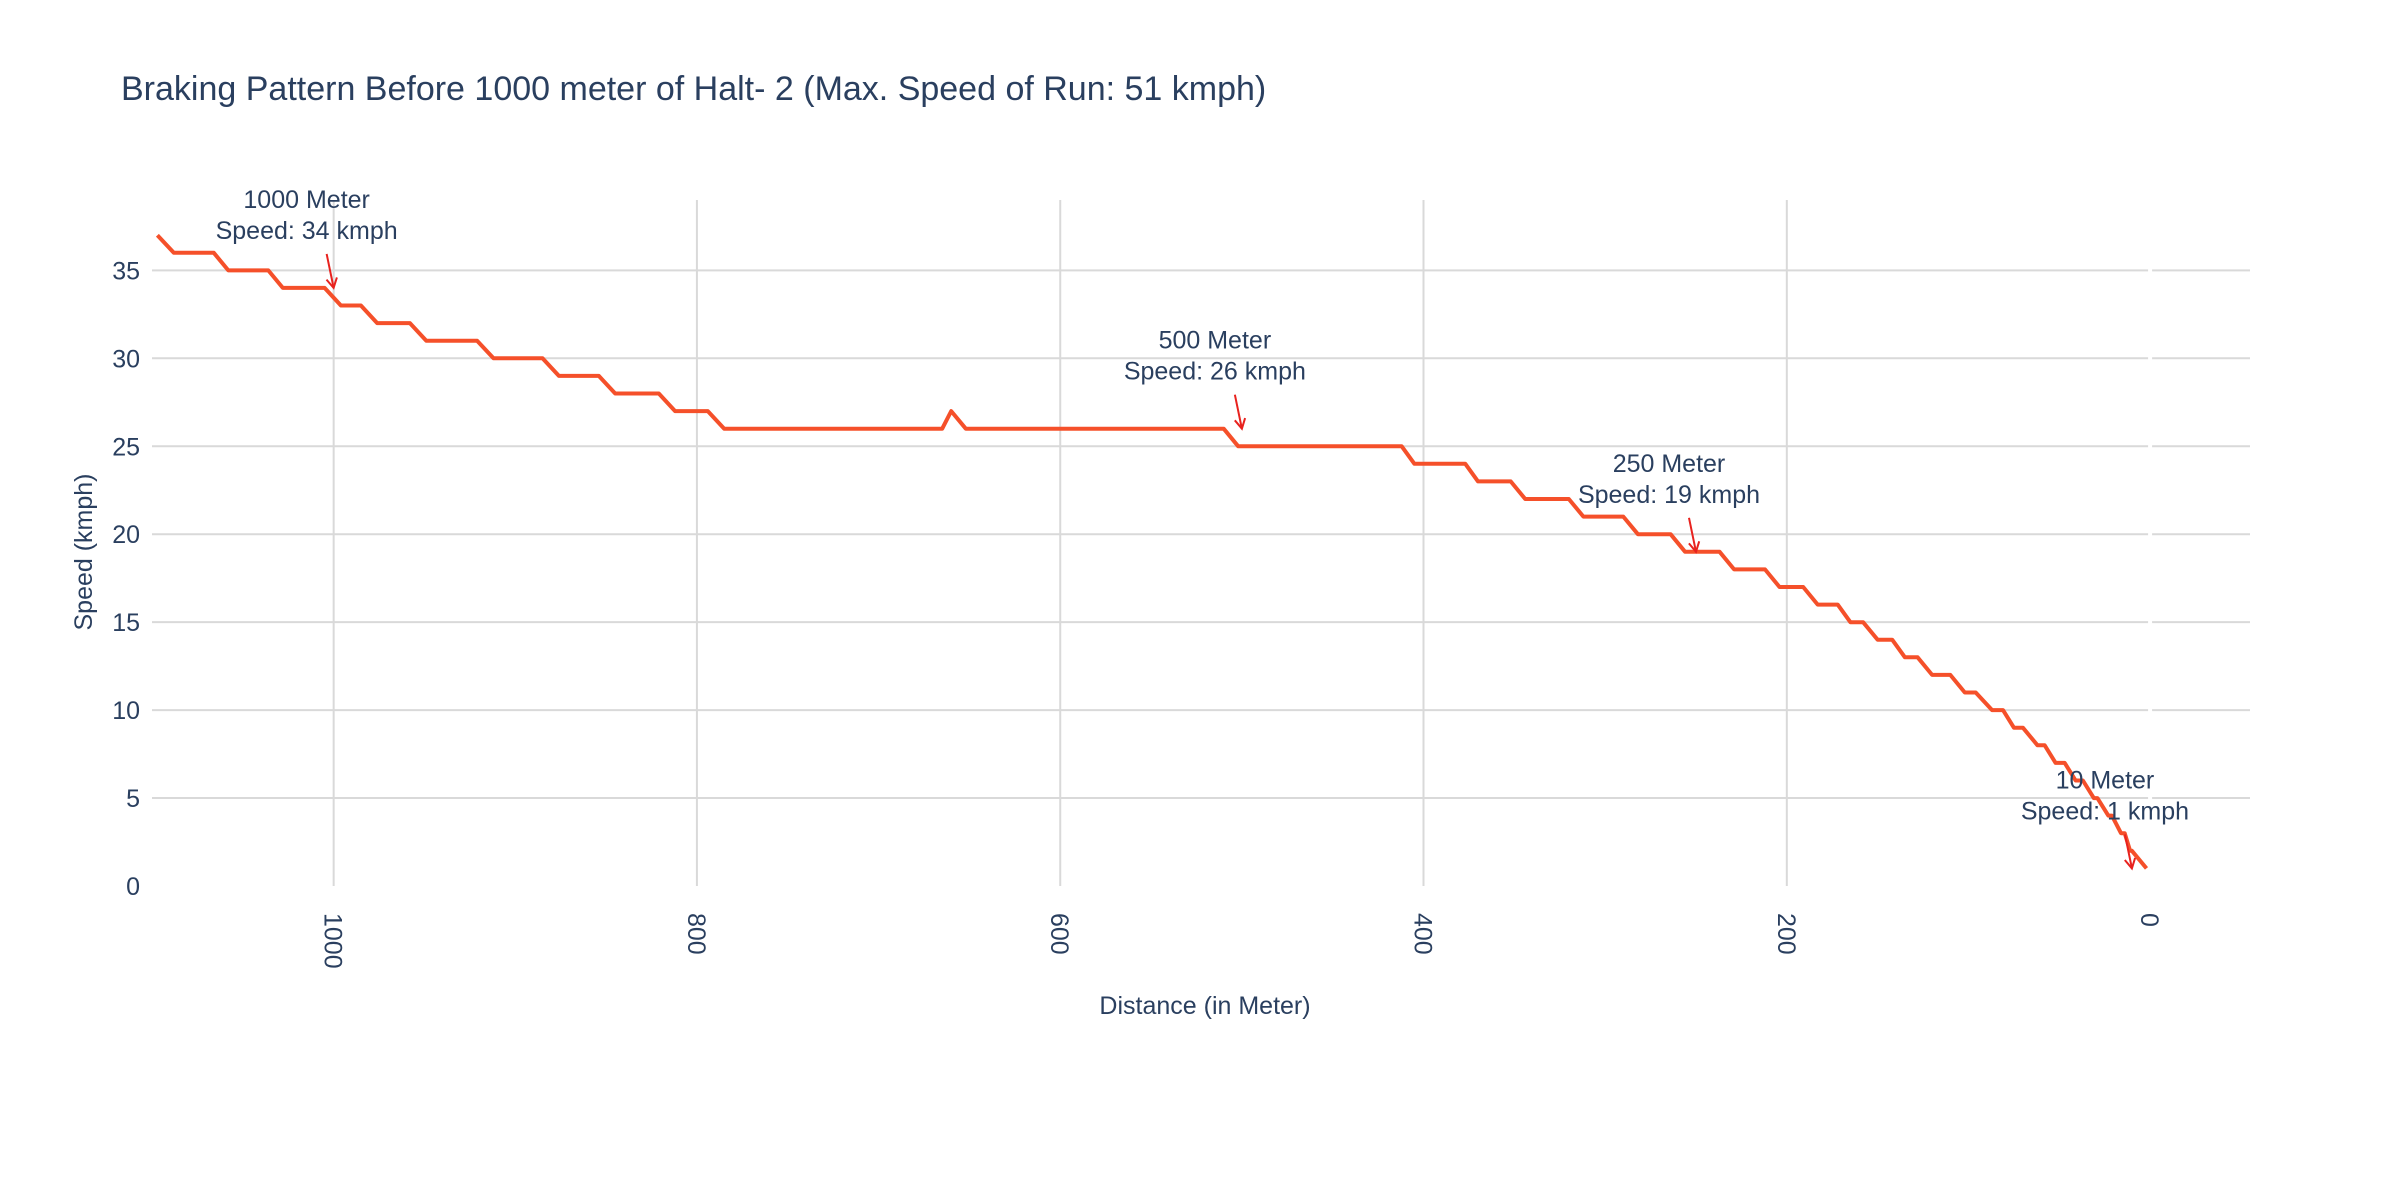 The width and height of the screenshot is (2400, 1200). What do you see at coordinates (1423, 934) in the screenshot?
I see `x-tick-label: 400` at bounding box center [1423, 934].